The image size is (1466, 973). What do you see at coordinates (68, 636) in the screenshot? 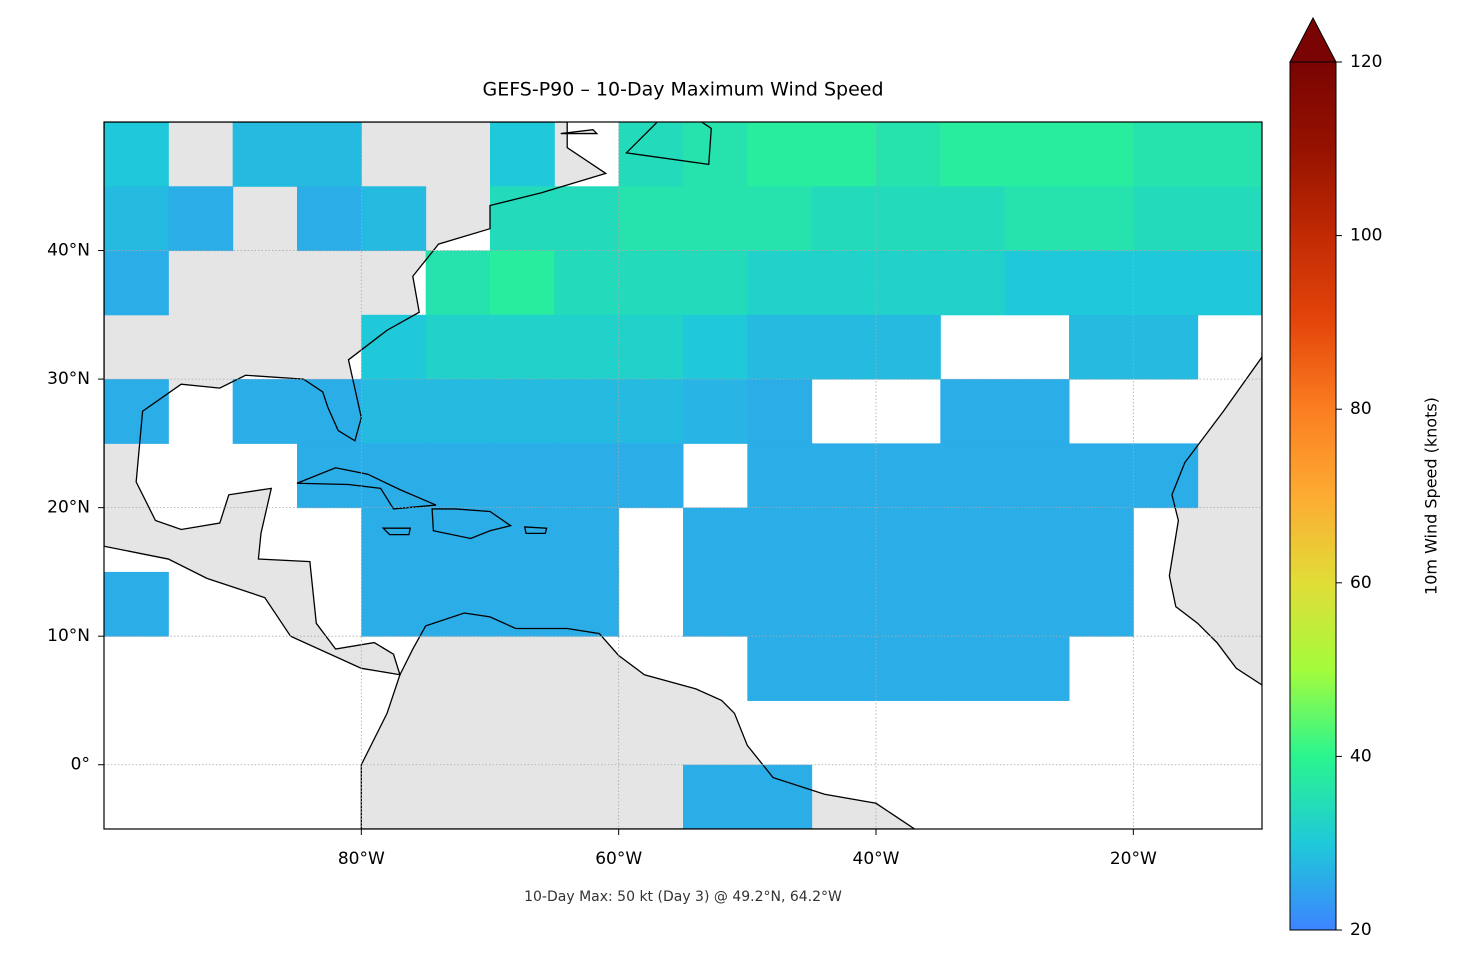
I see `y-tick-label: 10°N` at bounding box center [68, 636].